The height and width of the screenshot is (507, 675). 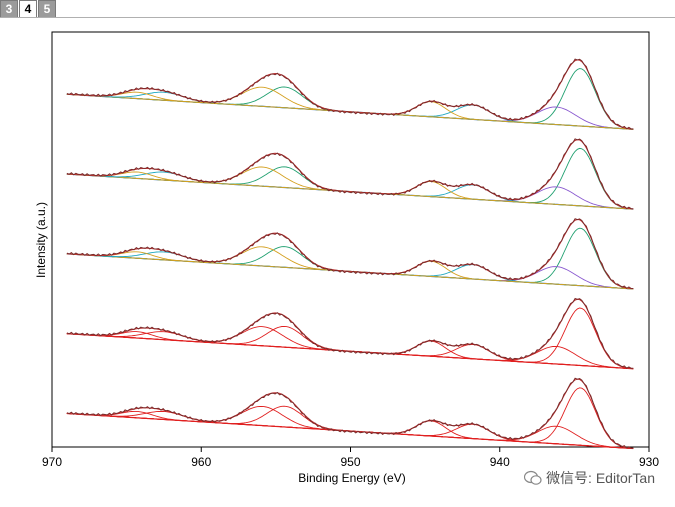 I want to click on x-tick-label-940: 940, so click(x=500, y=462).